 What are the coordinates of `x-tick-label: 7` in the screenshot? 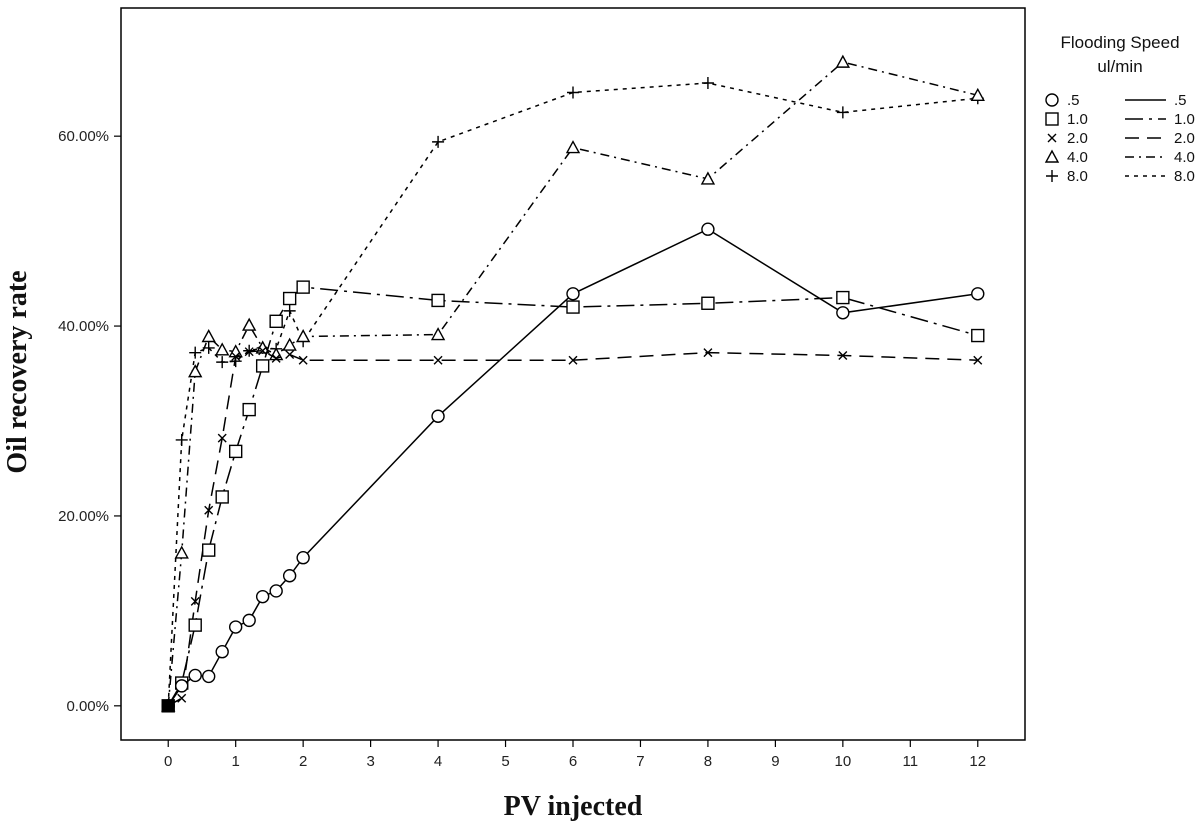 It's located at (640, 761).